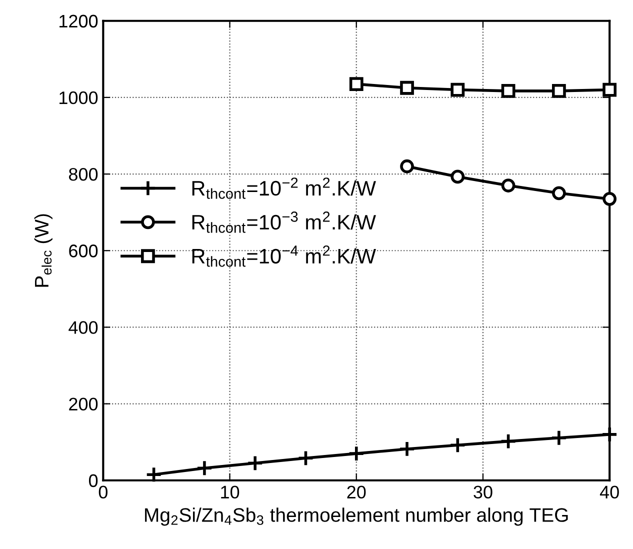 This screenshot has width=633, height=549. I want to click on y-tick-label: 0, so click(93, 481).